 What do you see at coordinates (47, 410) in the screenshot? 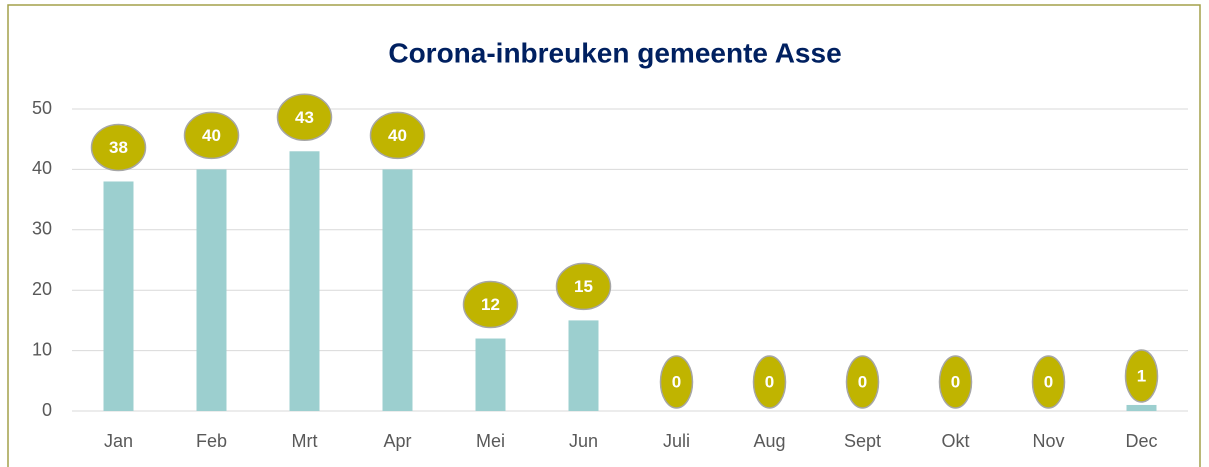
I see `y-tick-label: 0` at bounding box center [47, 410].